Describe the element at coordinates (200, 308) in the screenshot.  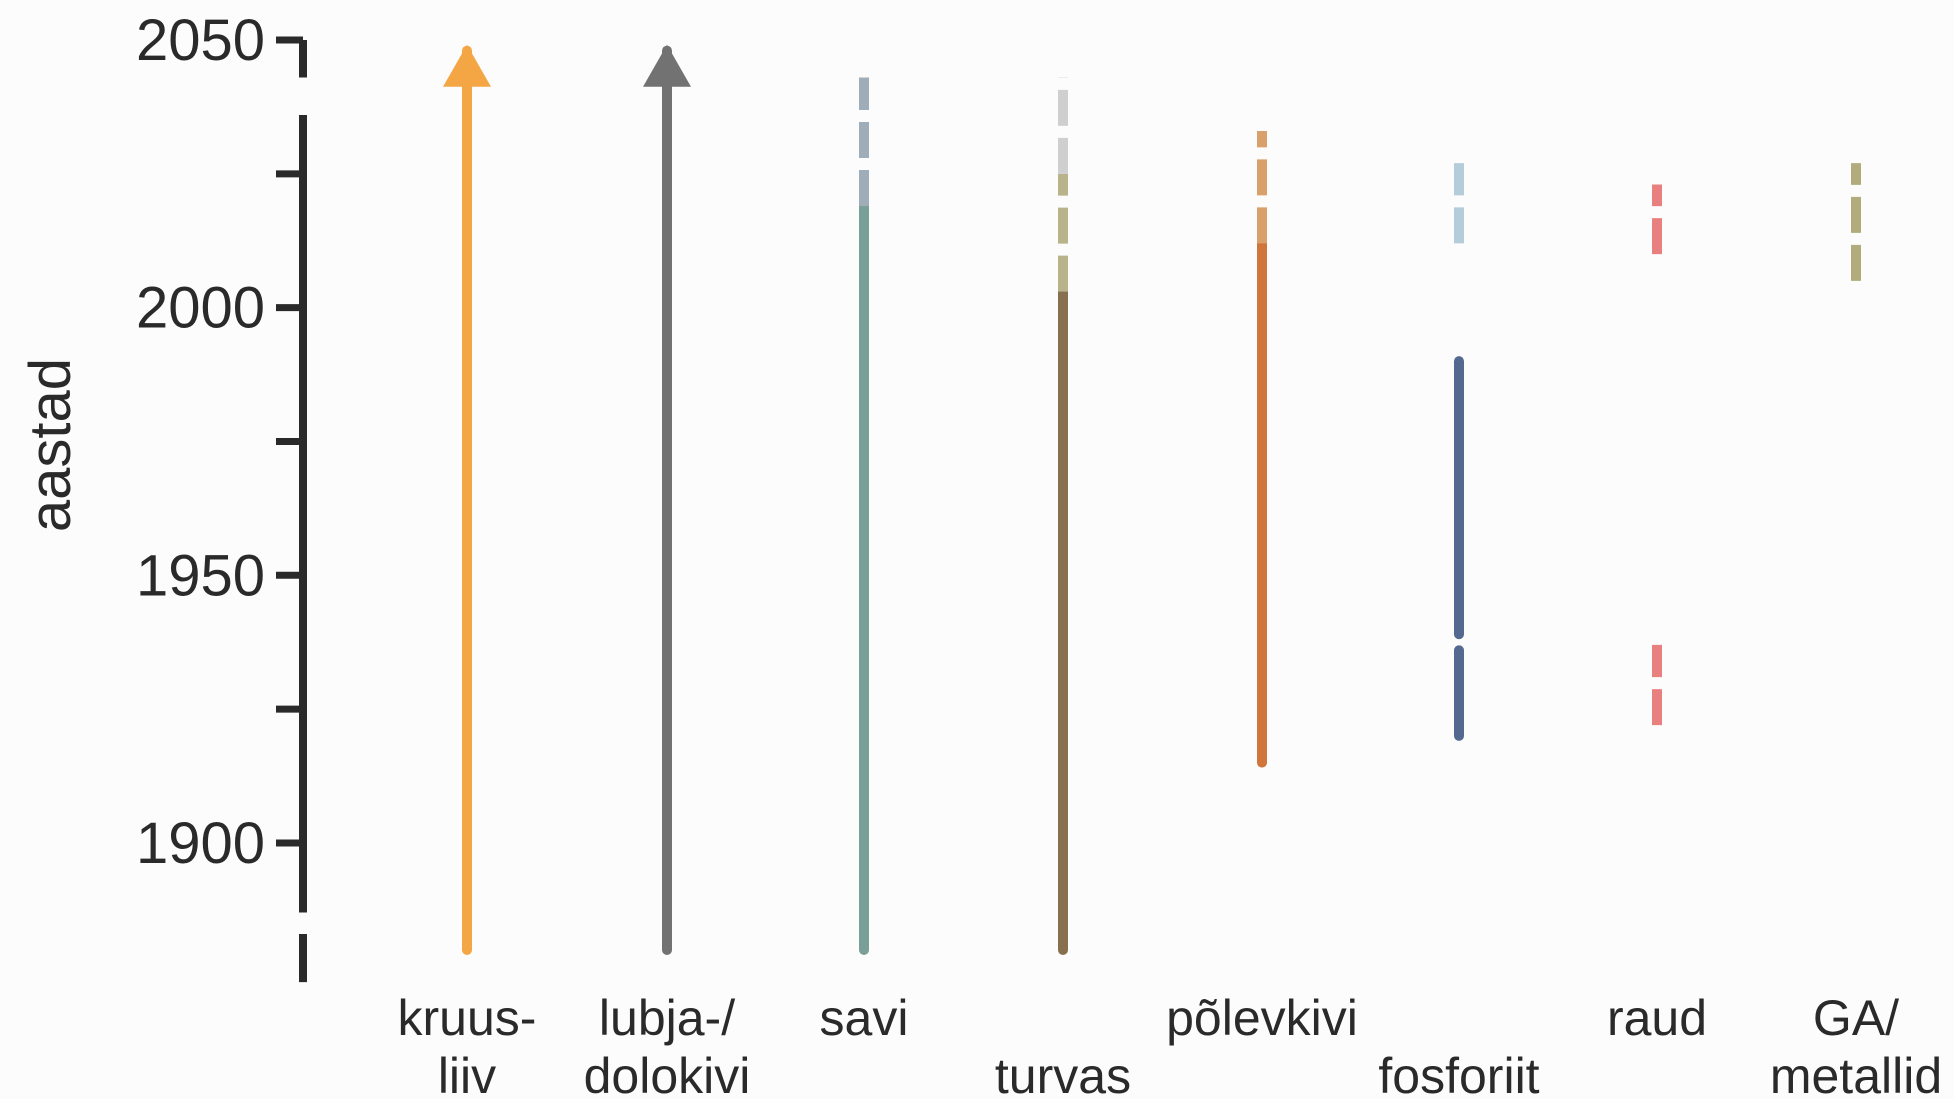
I see `y-tick-label-2000: 2000` at that location.